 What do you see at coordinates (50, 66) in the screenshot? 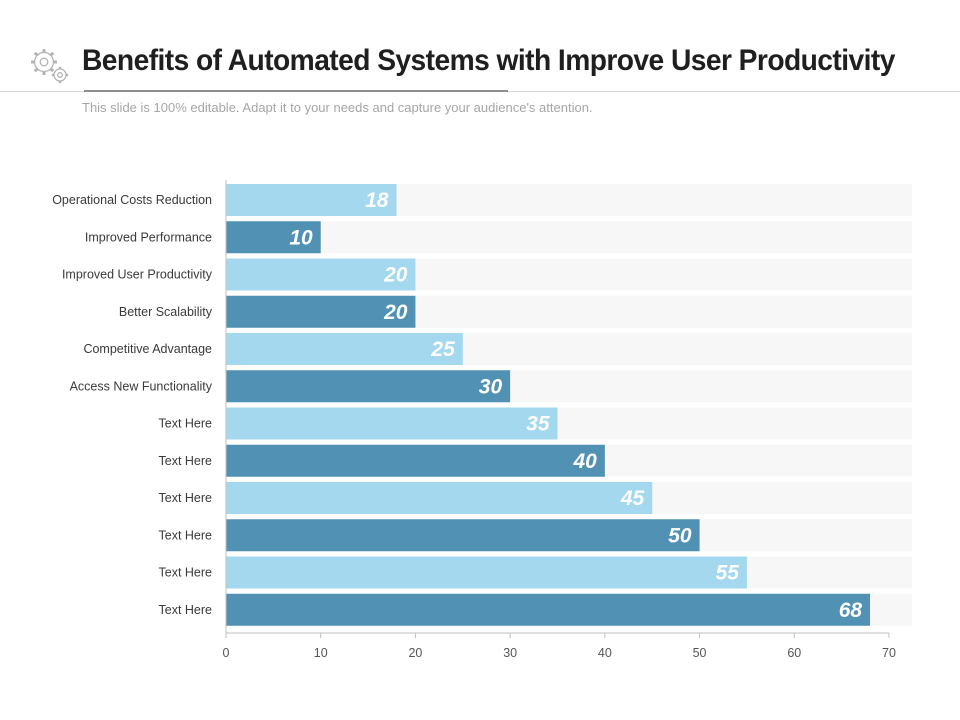
I see `gears-icon` at bounding box center [50, 66].